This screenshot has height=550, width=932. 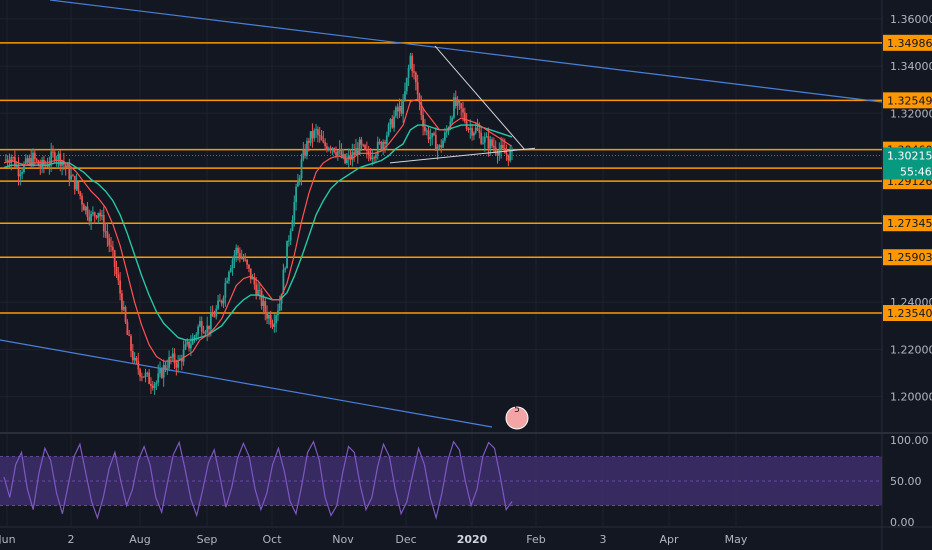 I want to click on triangle-lower-line, so click(x=462, y=155).